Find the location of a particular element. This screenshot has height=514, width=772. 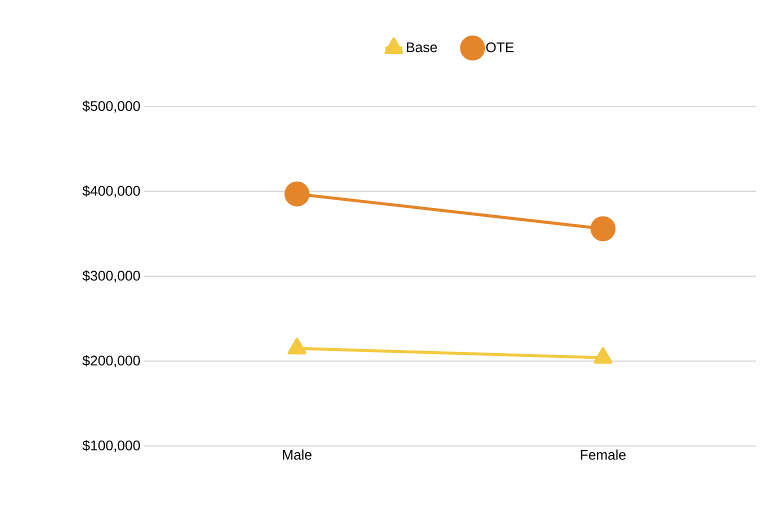

y-tick-label: $200,000 is located at coordinates (111, 361).